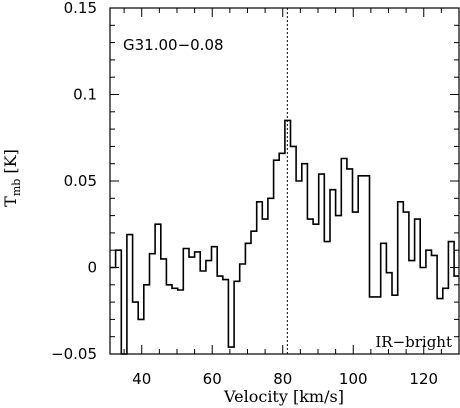  What do you see at coordinates (80, 181) in the screenshot?
I see `y-tick-label: 0.05` at bounding box center [80, 181].